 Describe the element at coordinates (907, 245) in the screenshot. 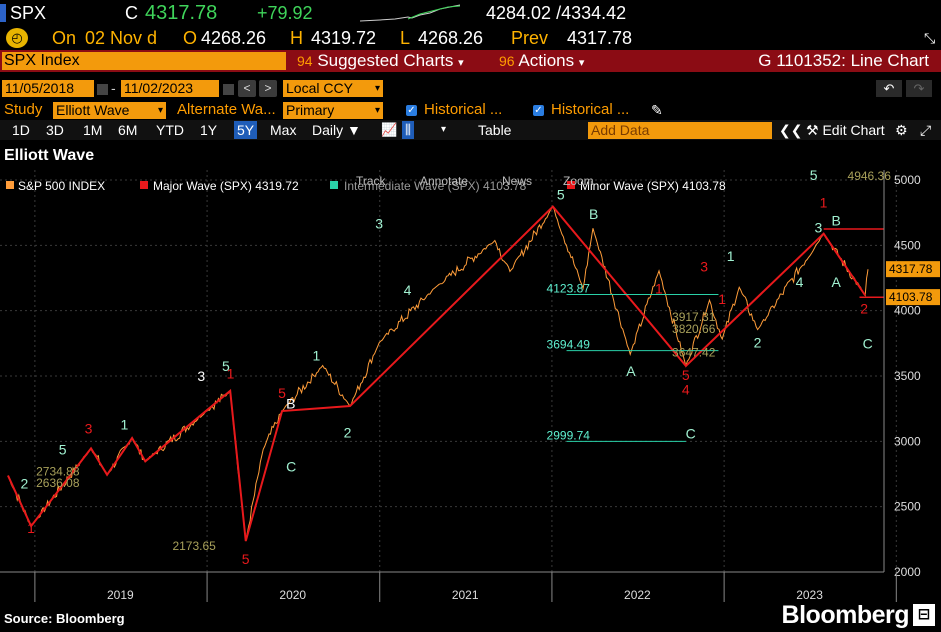

I see `y-tick-label: 4500` at that location.